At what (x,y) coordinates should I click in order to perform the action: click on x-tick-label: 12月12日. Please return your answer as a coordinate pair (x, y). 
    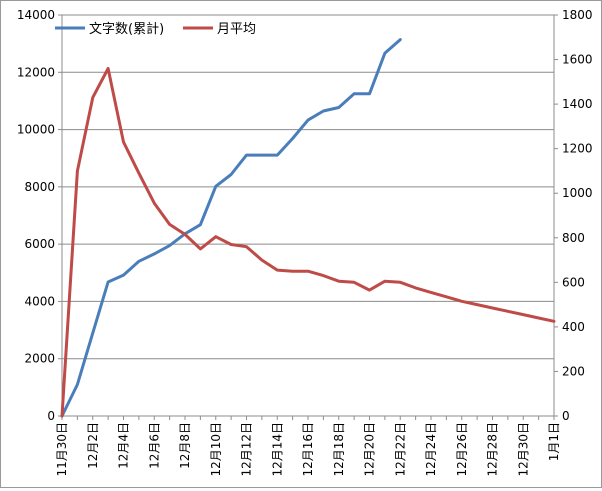
    Looking at the image, I should click on (247, 449).